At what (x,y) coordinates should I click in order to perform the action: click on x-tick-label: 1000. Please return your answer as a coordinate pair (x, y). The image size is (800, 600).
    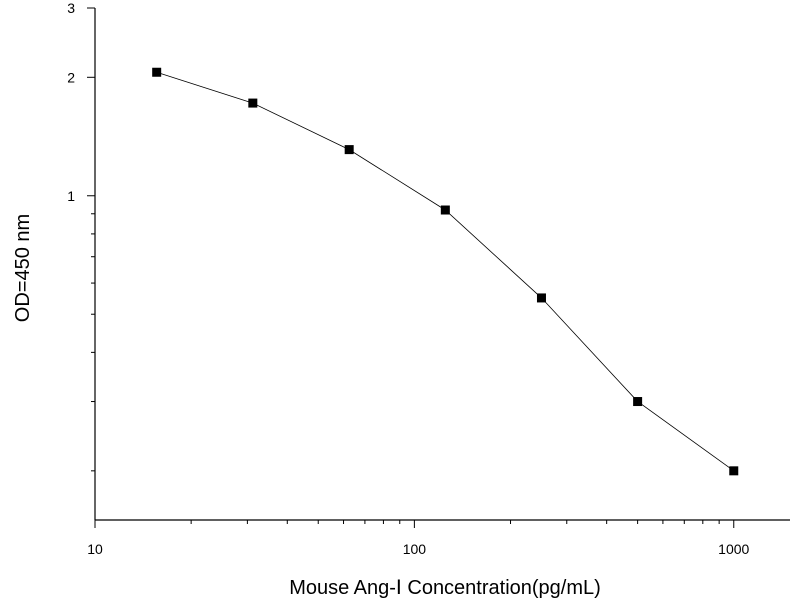
    Looking at the image, I should click on (733, 549).